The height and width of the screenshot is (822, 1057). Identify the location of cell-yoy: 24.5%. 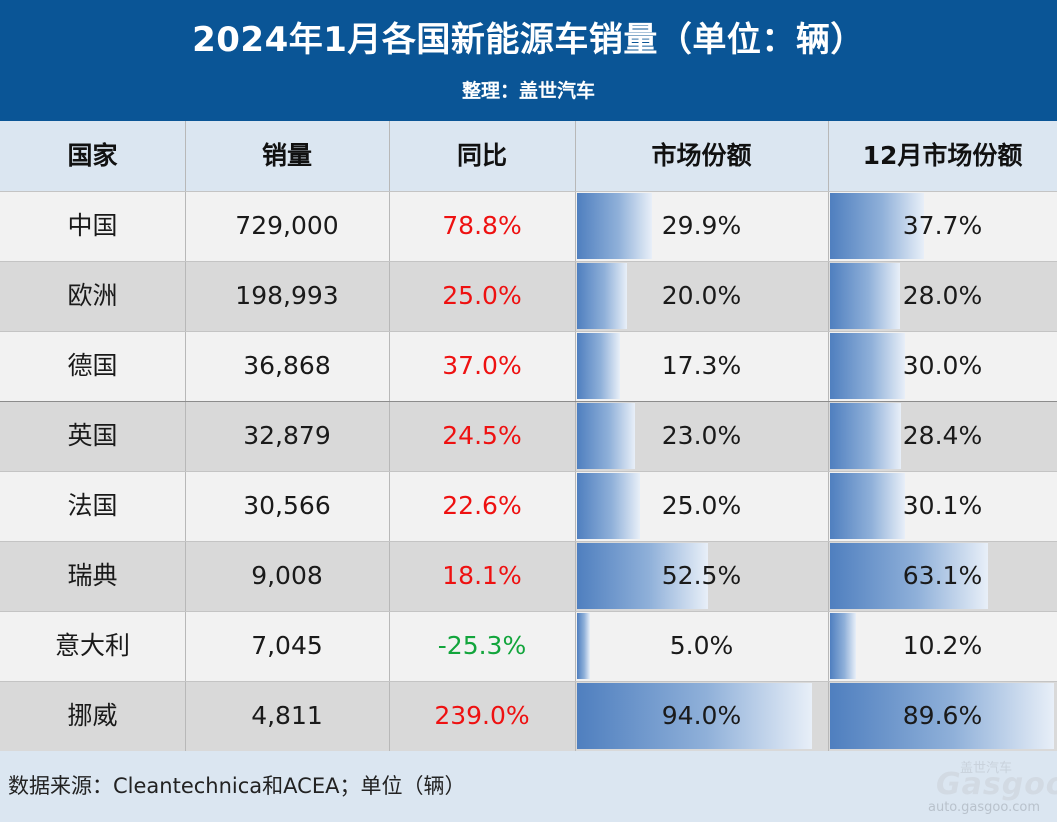
(482, 435).